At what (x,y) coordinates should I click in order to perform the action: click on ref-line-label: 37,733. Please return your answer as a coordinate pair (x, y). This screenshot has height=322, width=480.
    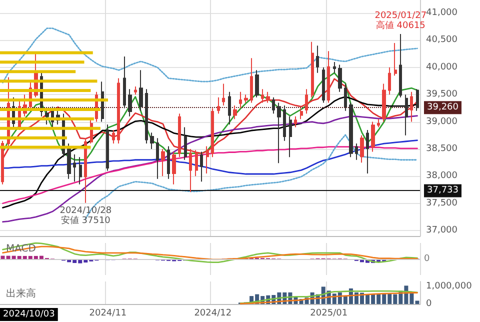
    Looking at the image, I should click on (442, 191).